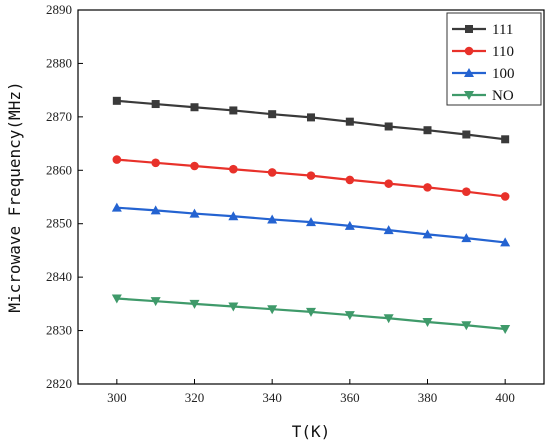  Describe the element at coordinates (483, 52) in the screenshot. I see `legend-item: 110` at that location.